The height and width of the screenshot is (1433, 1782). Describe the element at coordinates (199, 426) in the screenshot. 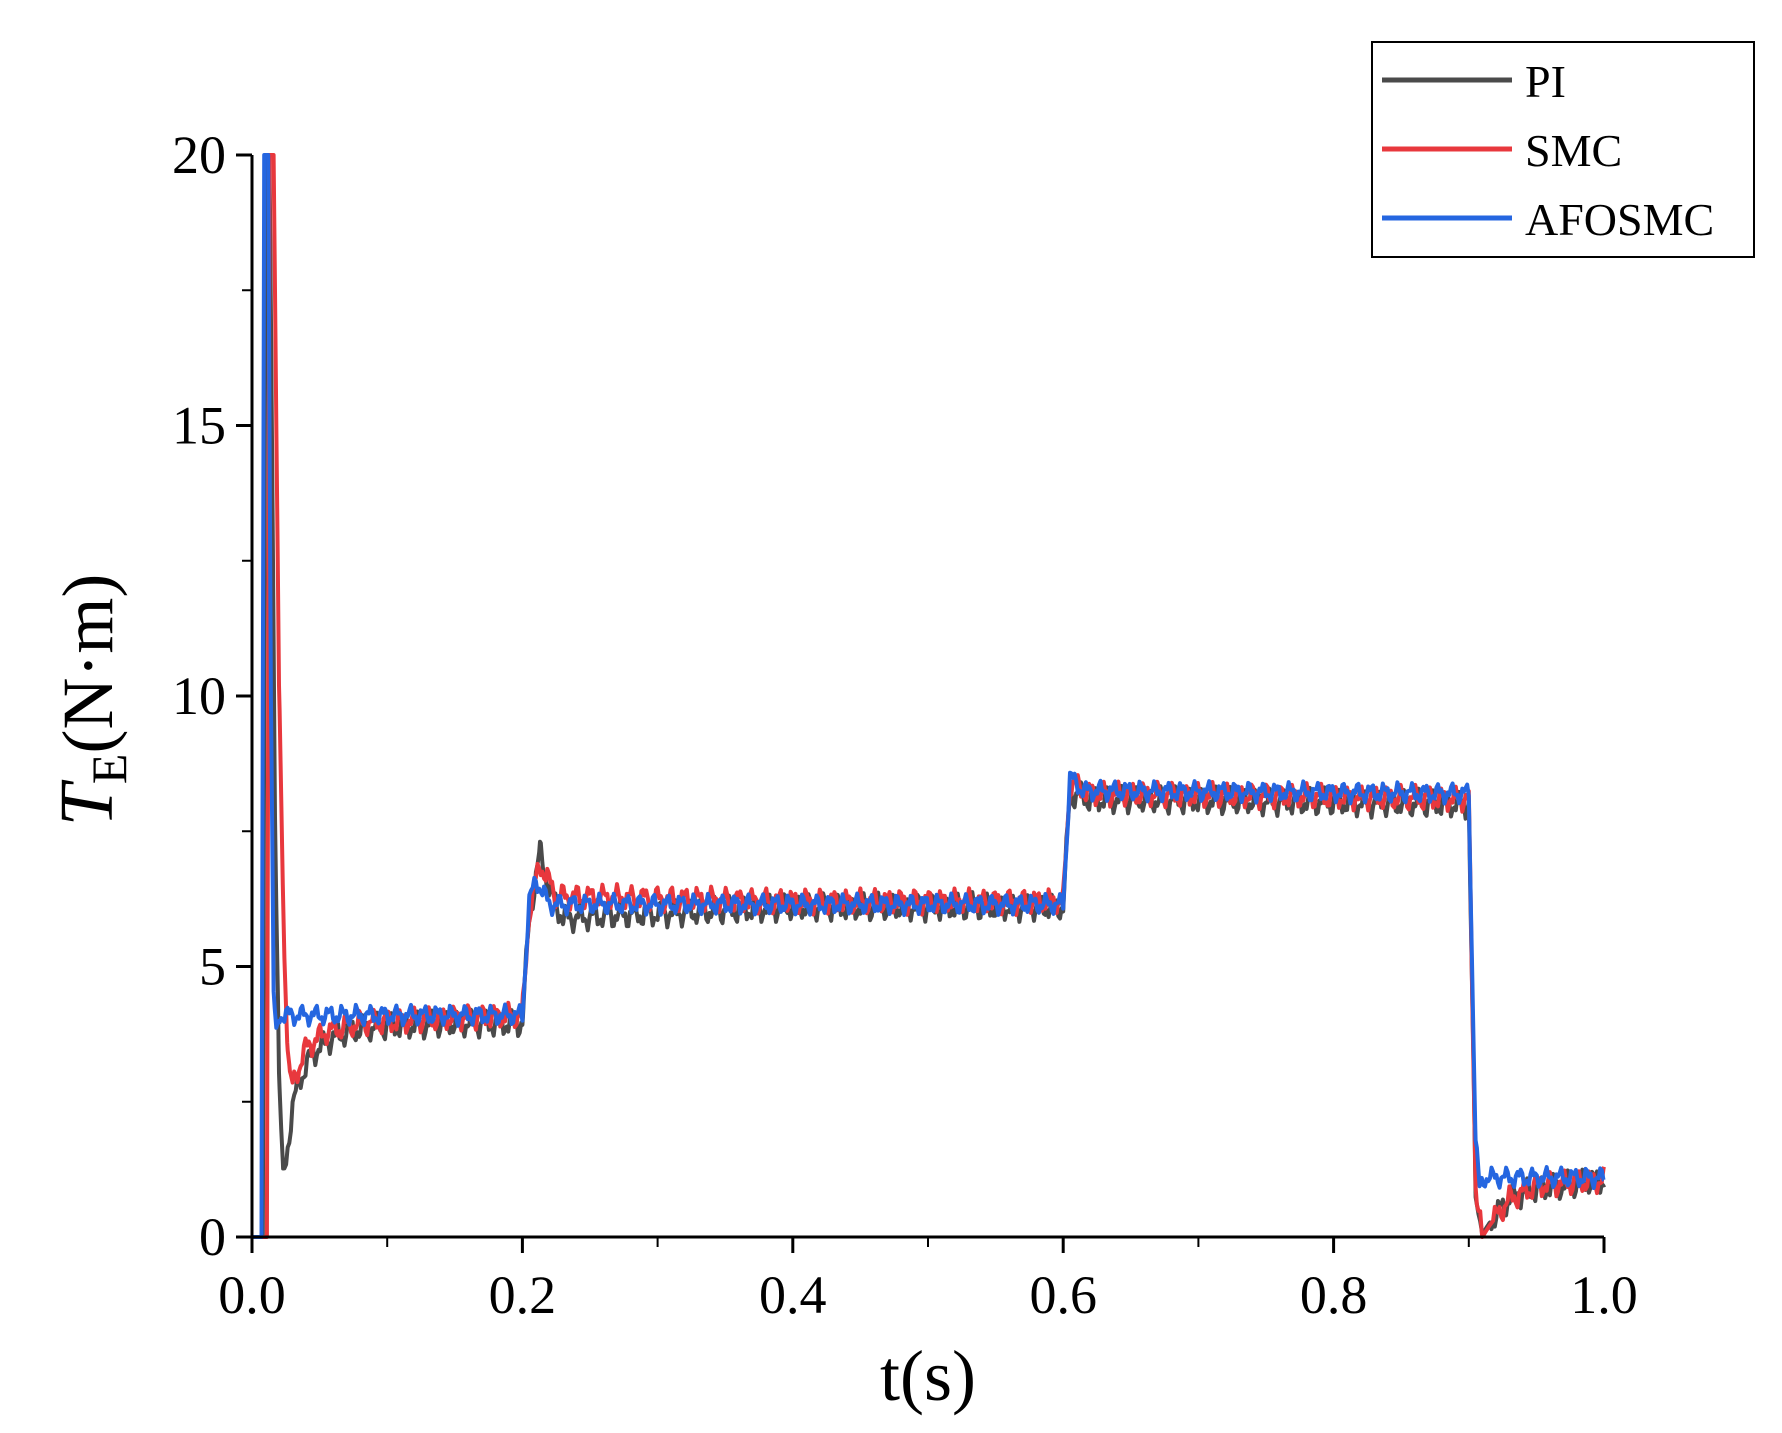

I see `y-tick-label: 15` at that location.